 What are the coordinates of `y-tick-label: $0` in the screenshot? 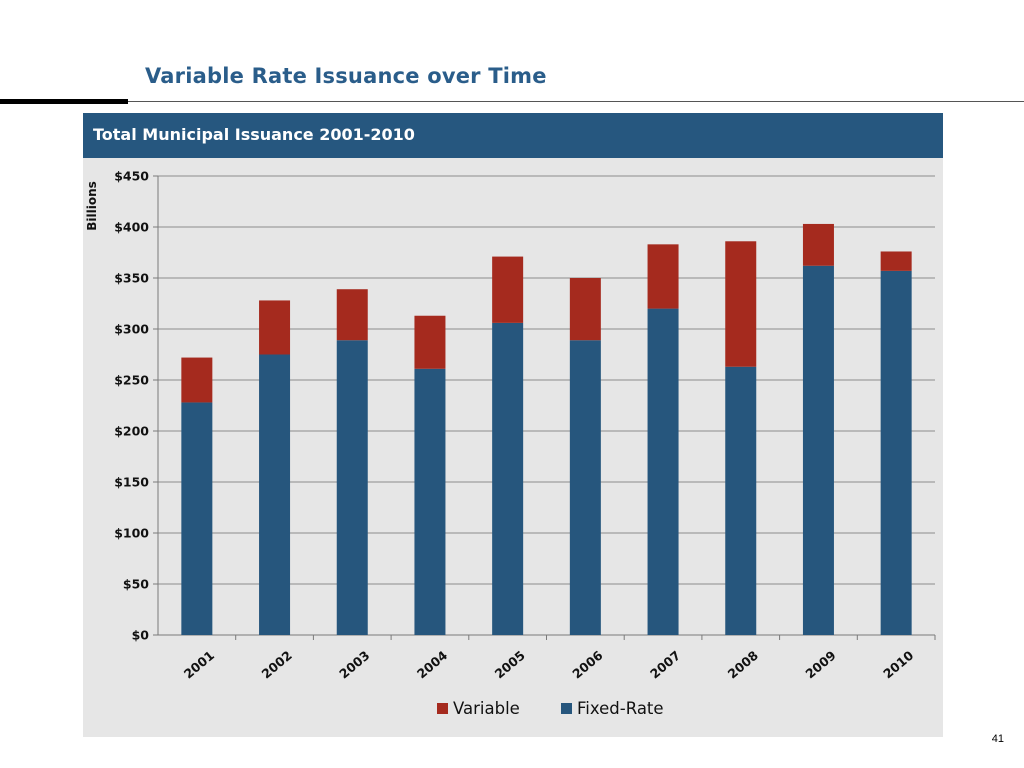 It's located at (141, 635).